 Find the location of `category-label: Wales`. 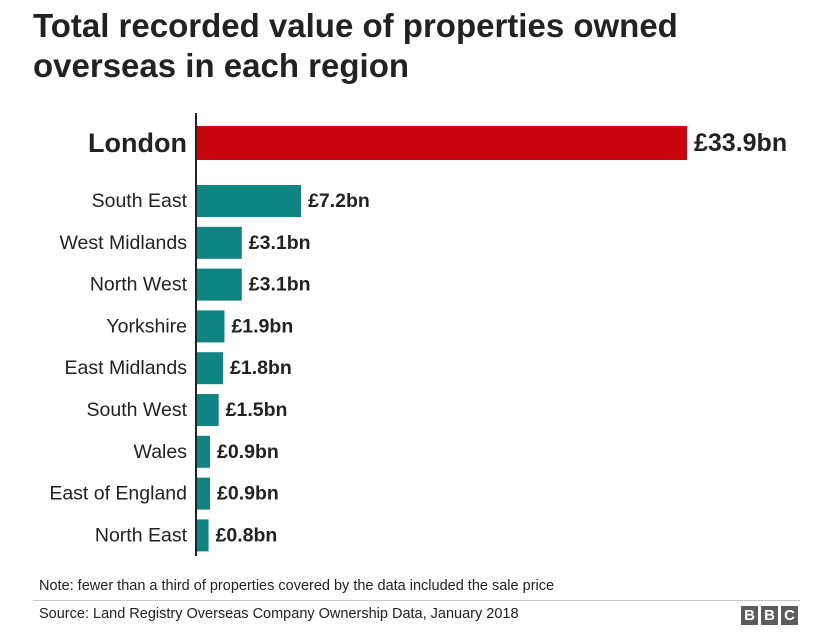

category-label: Wales is located at coordinates (161, 452).